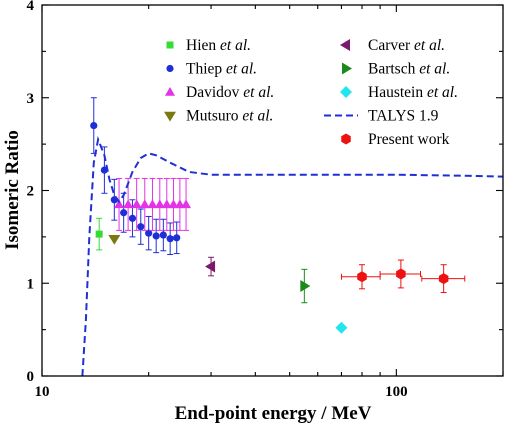 The width and height of the screenshot is (505, 426). What do you see at coordinates (409, 139) in the screenshot?
I see `legend-label: Present work` at bounding box center [409, 139].